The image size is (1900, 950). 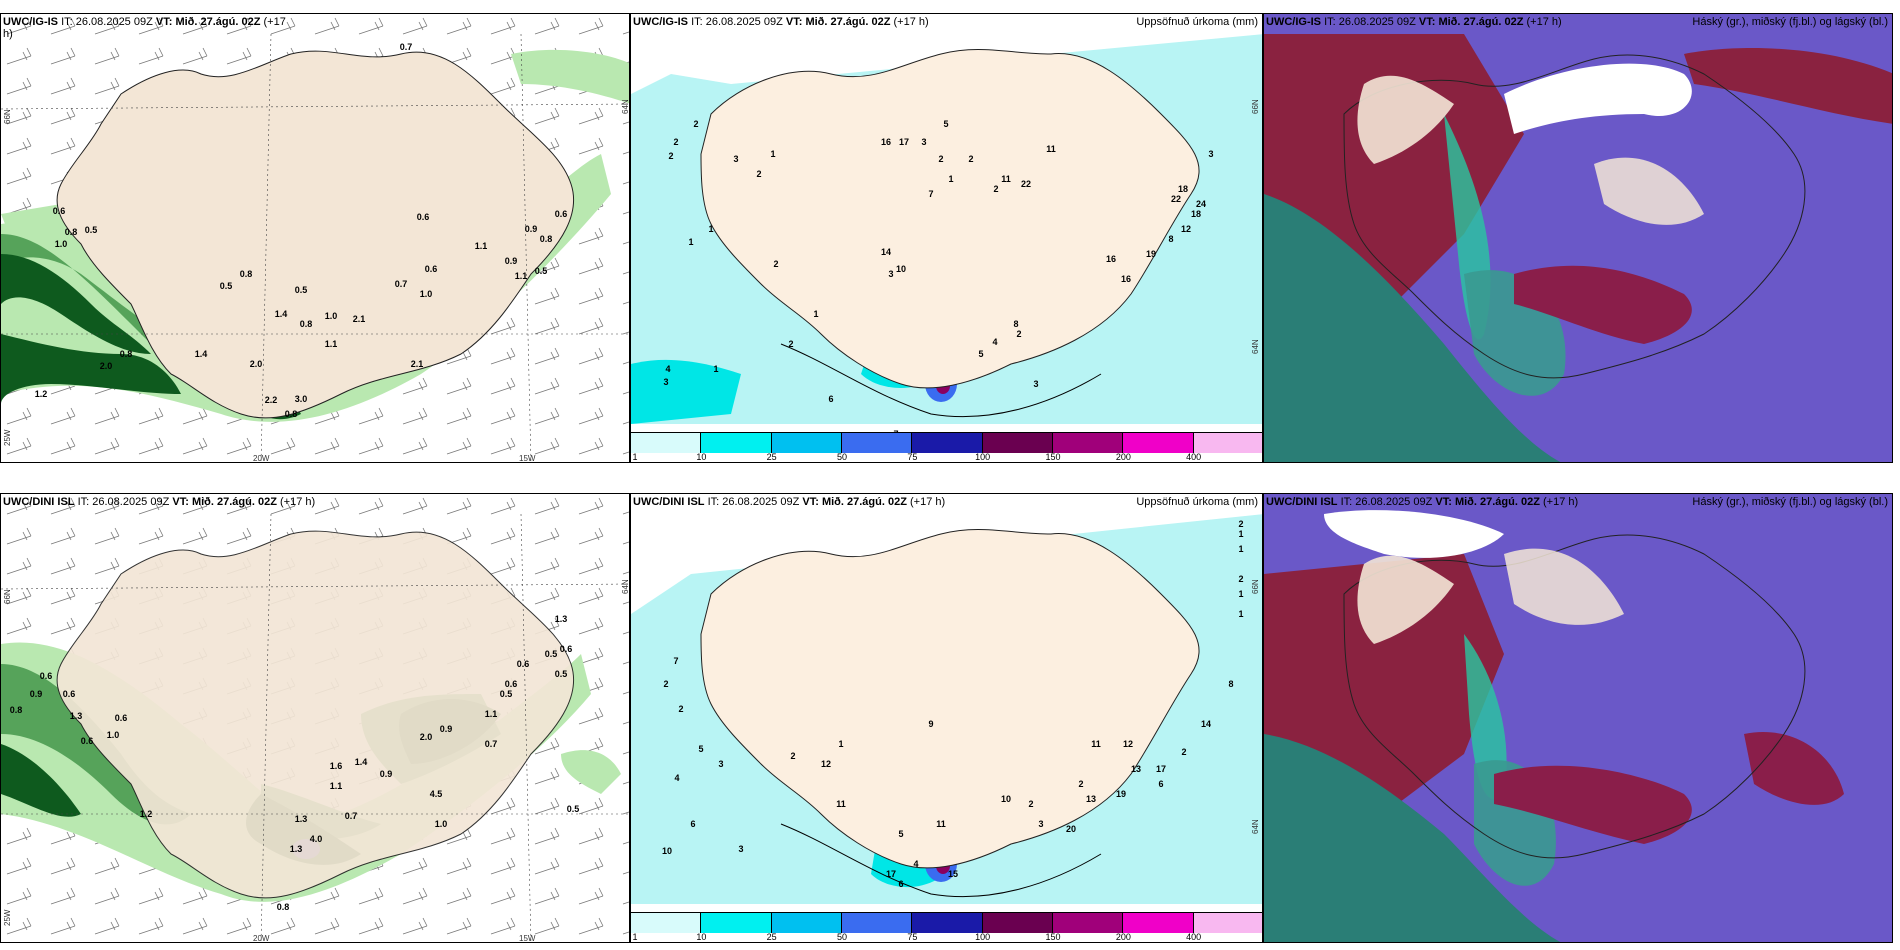 I want to click on colorbar-tick-label: 400, so click(x=1194, y=937).